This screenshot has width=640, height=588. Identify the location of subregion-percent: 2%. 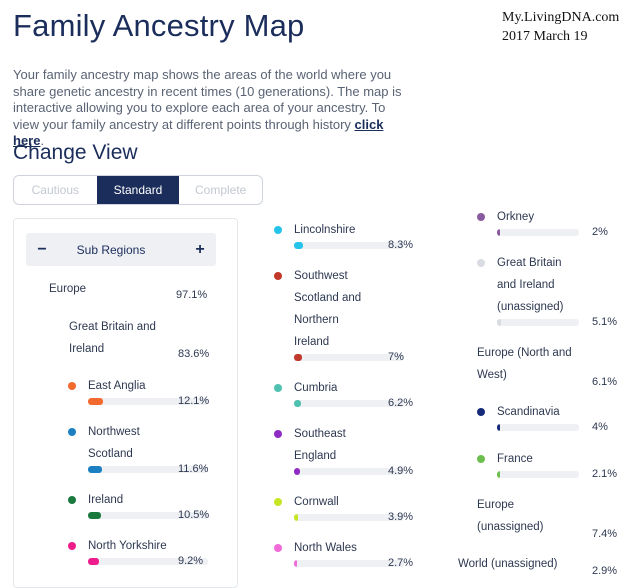
(600, 232).